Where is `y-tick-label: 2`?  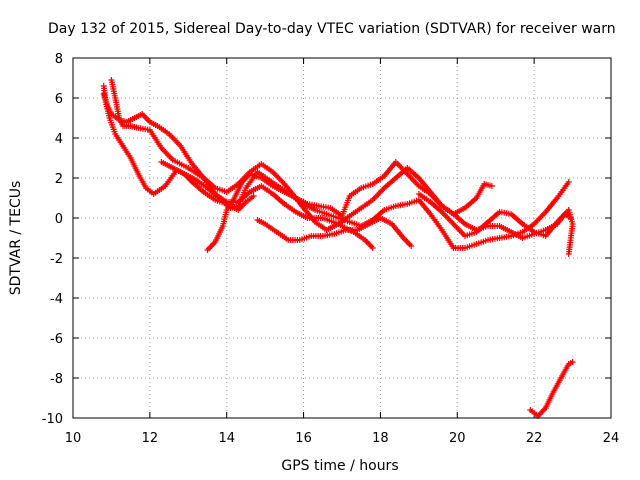
y-tick-label: 2 is located at coordinates (59, 179).